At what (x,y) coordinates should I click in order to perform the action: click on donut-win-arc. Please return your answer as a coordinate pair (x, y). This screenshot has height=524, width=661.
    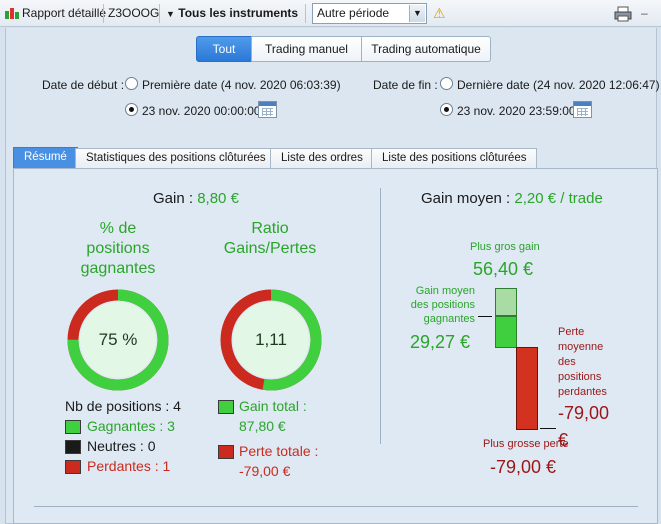
    Looking at the image, I should click on (118, 340).